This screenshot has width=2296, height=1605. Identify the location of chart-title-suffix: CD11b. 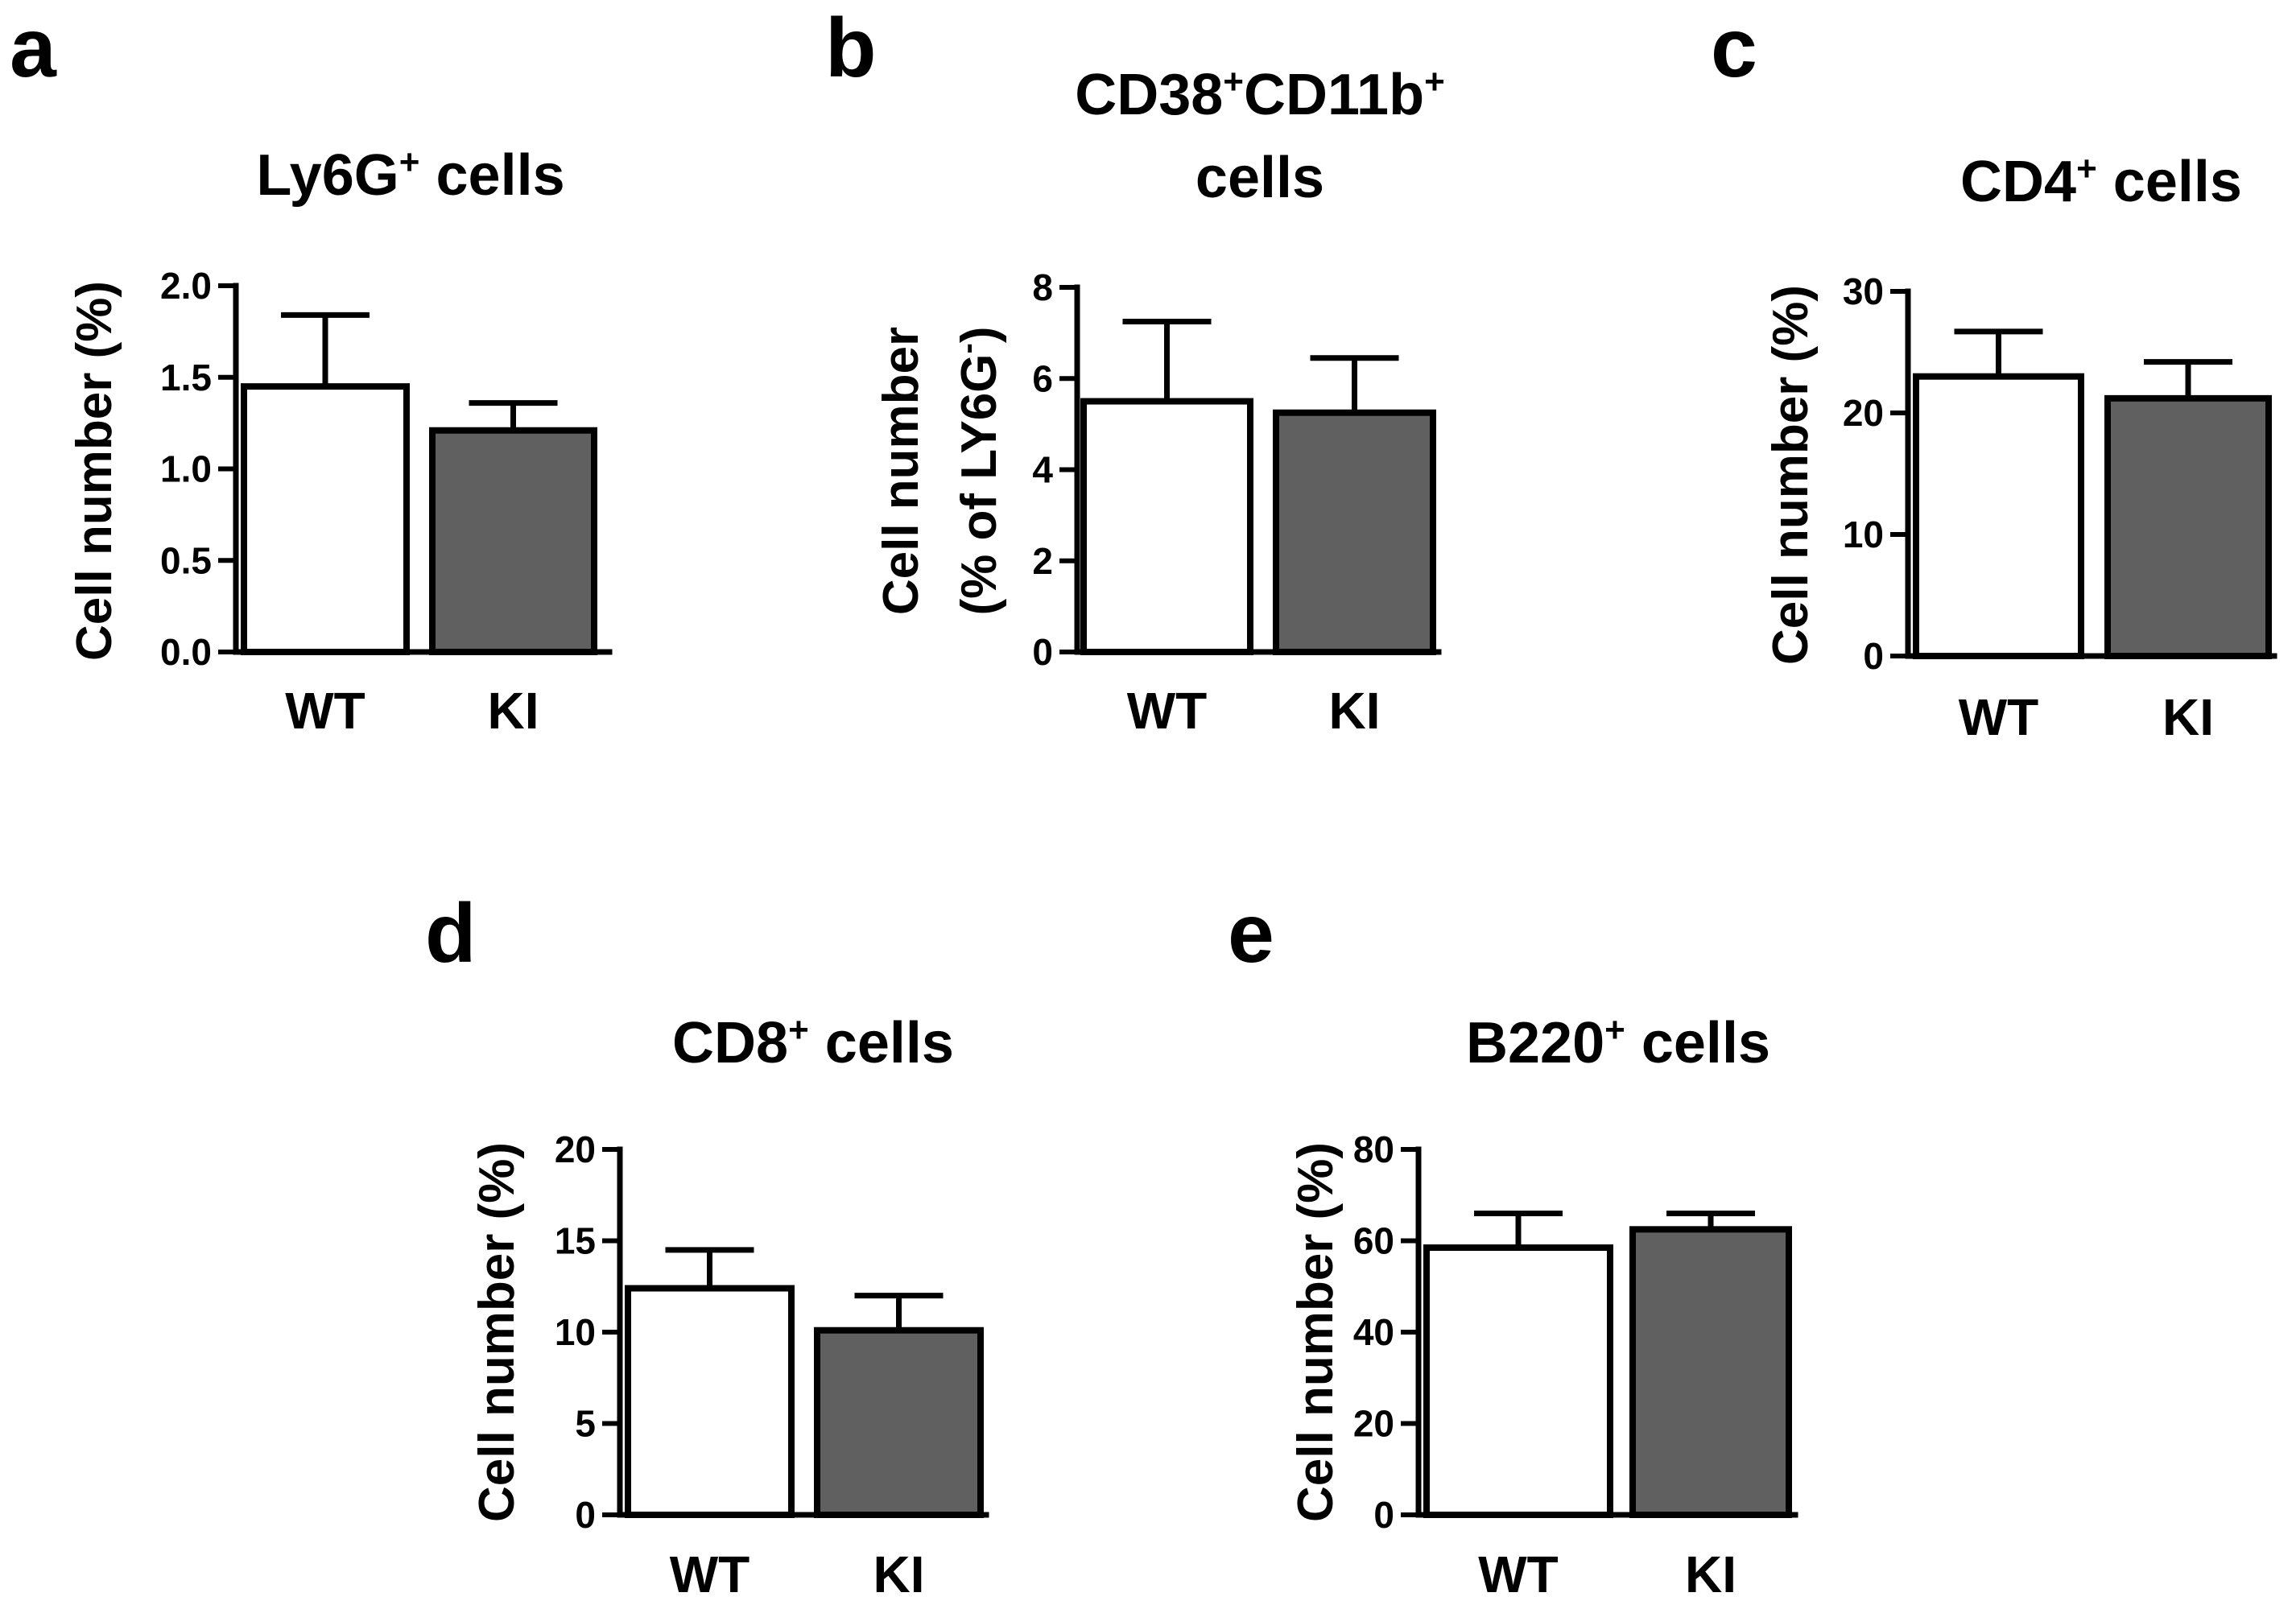
(1334, 95).